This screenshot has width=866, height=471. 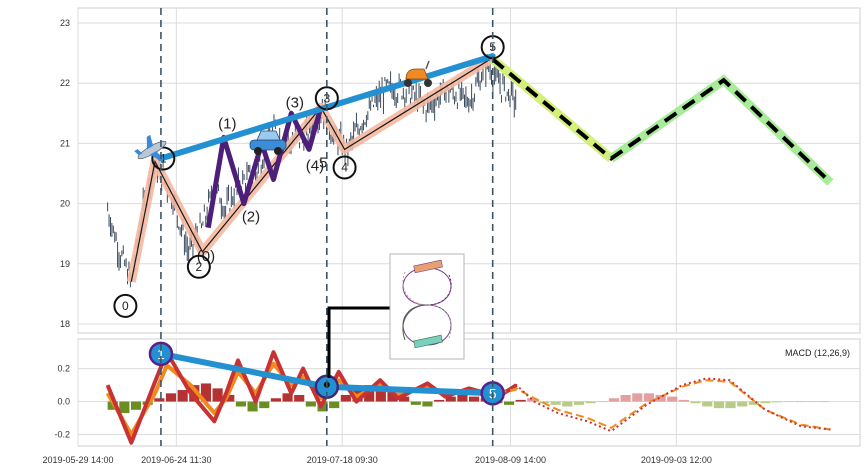 I want to click on macd-histogram, so click(x=468, y=398).